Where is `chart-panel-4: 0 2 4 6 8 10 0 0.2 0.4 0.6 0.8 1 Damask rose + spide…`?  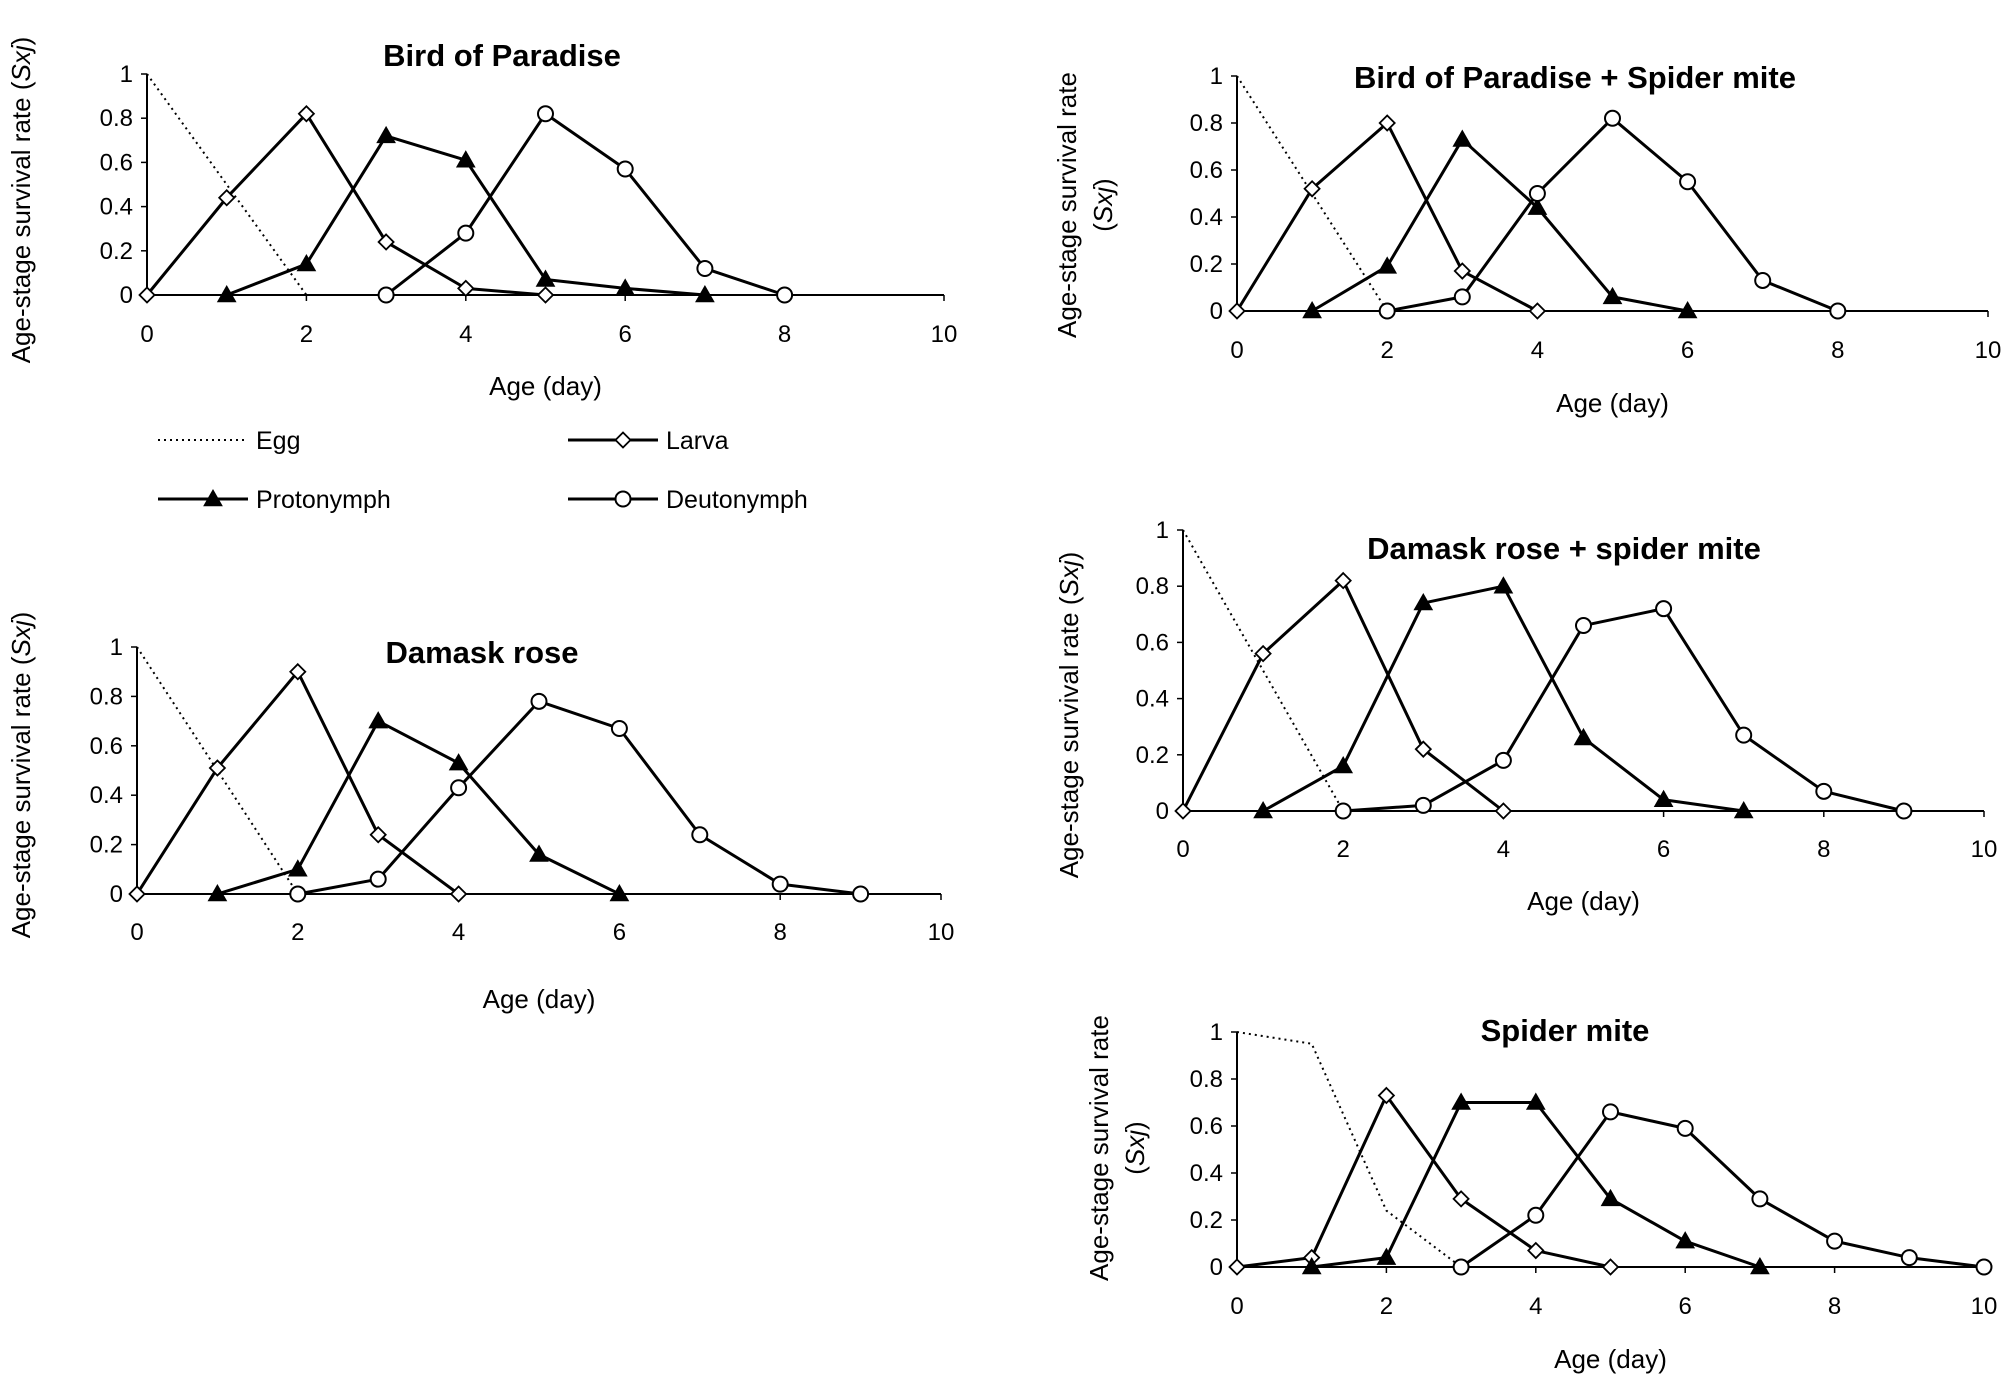 chart-panel-4: 0 2 4 6 8 10 0 0.2 0.4 0.6 0.8 1 Damask rose + spide… is located at coordinates (1525, 716).